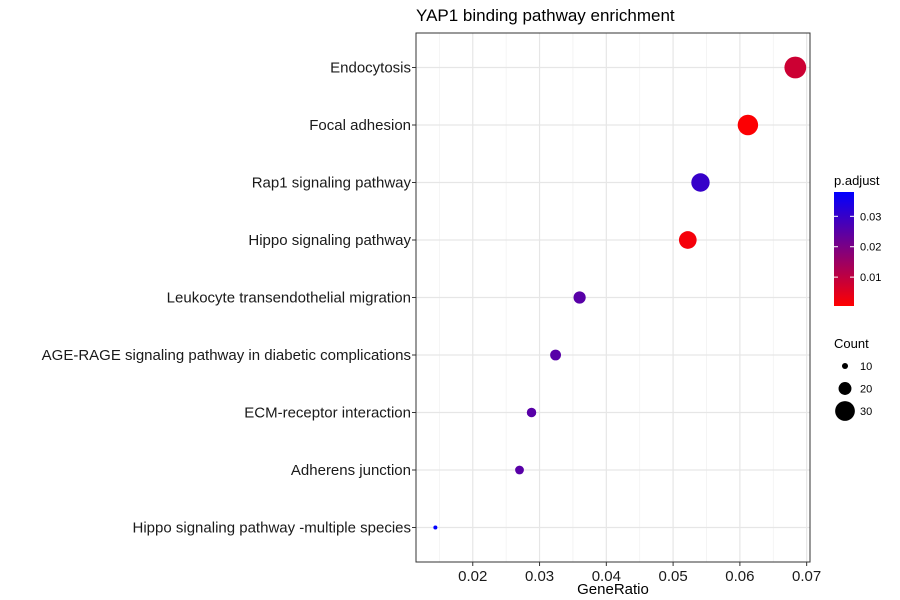 This screenshot has width=900, height=600. I want to click on colorbar-tick-label: 0.01, so click(870, 278).